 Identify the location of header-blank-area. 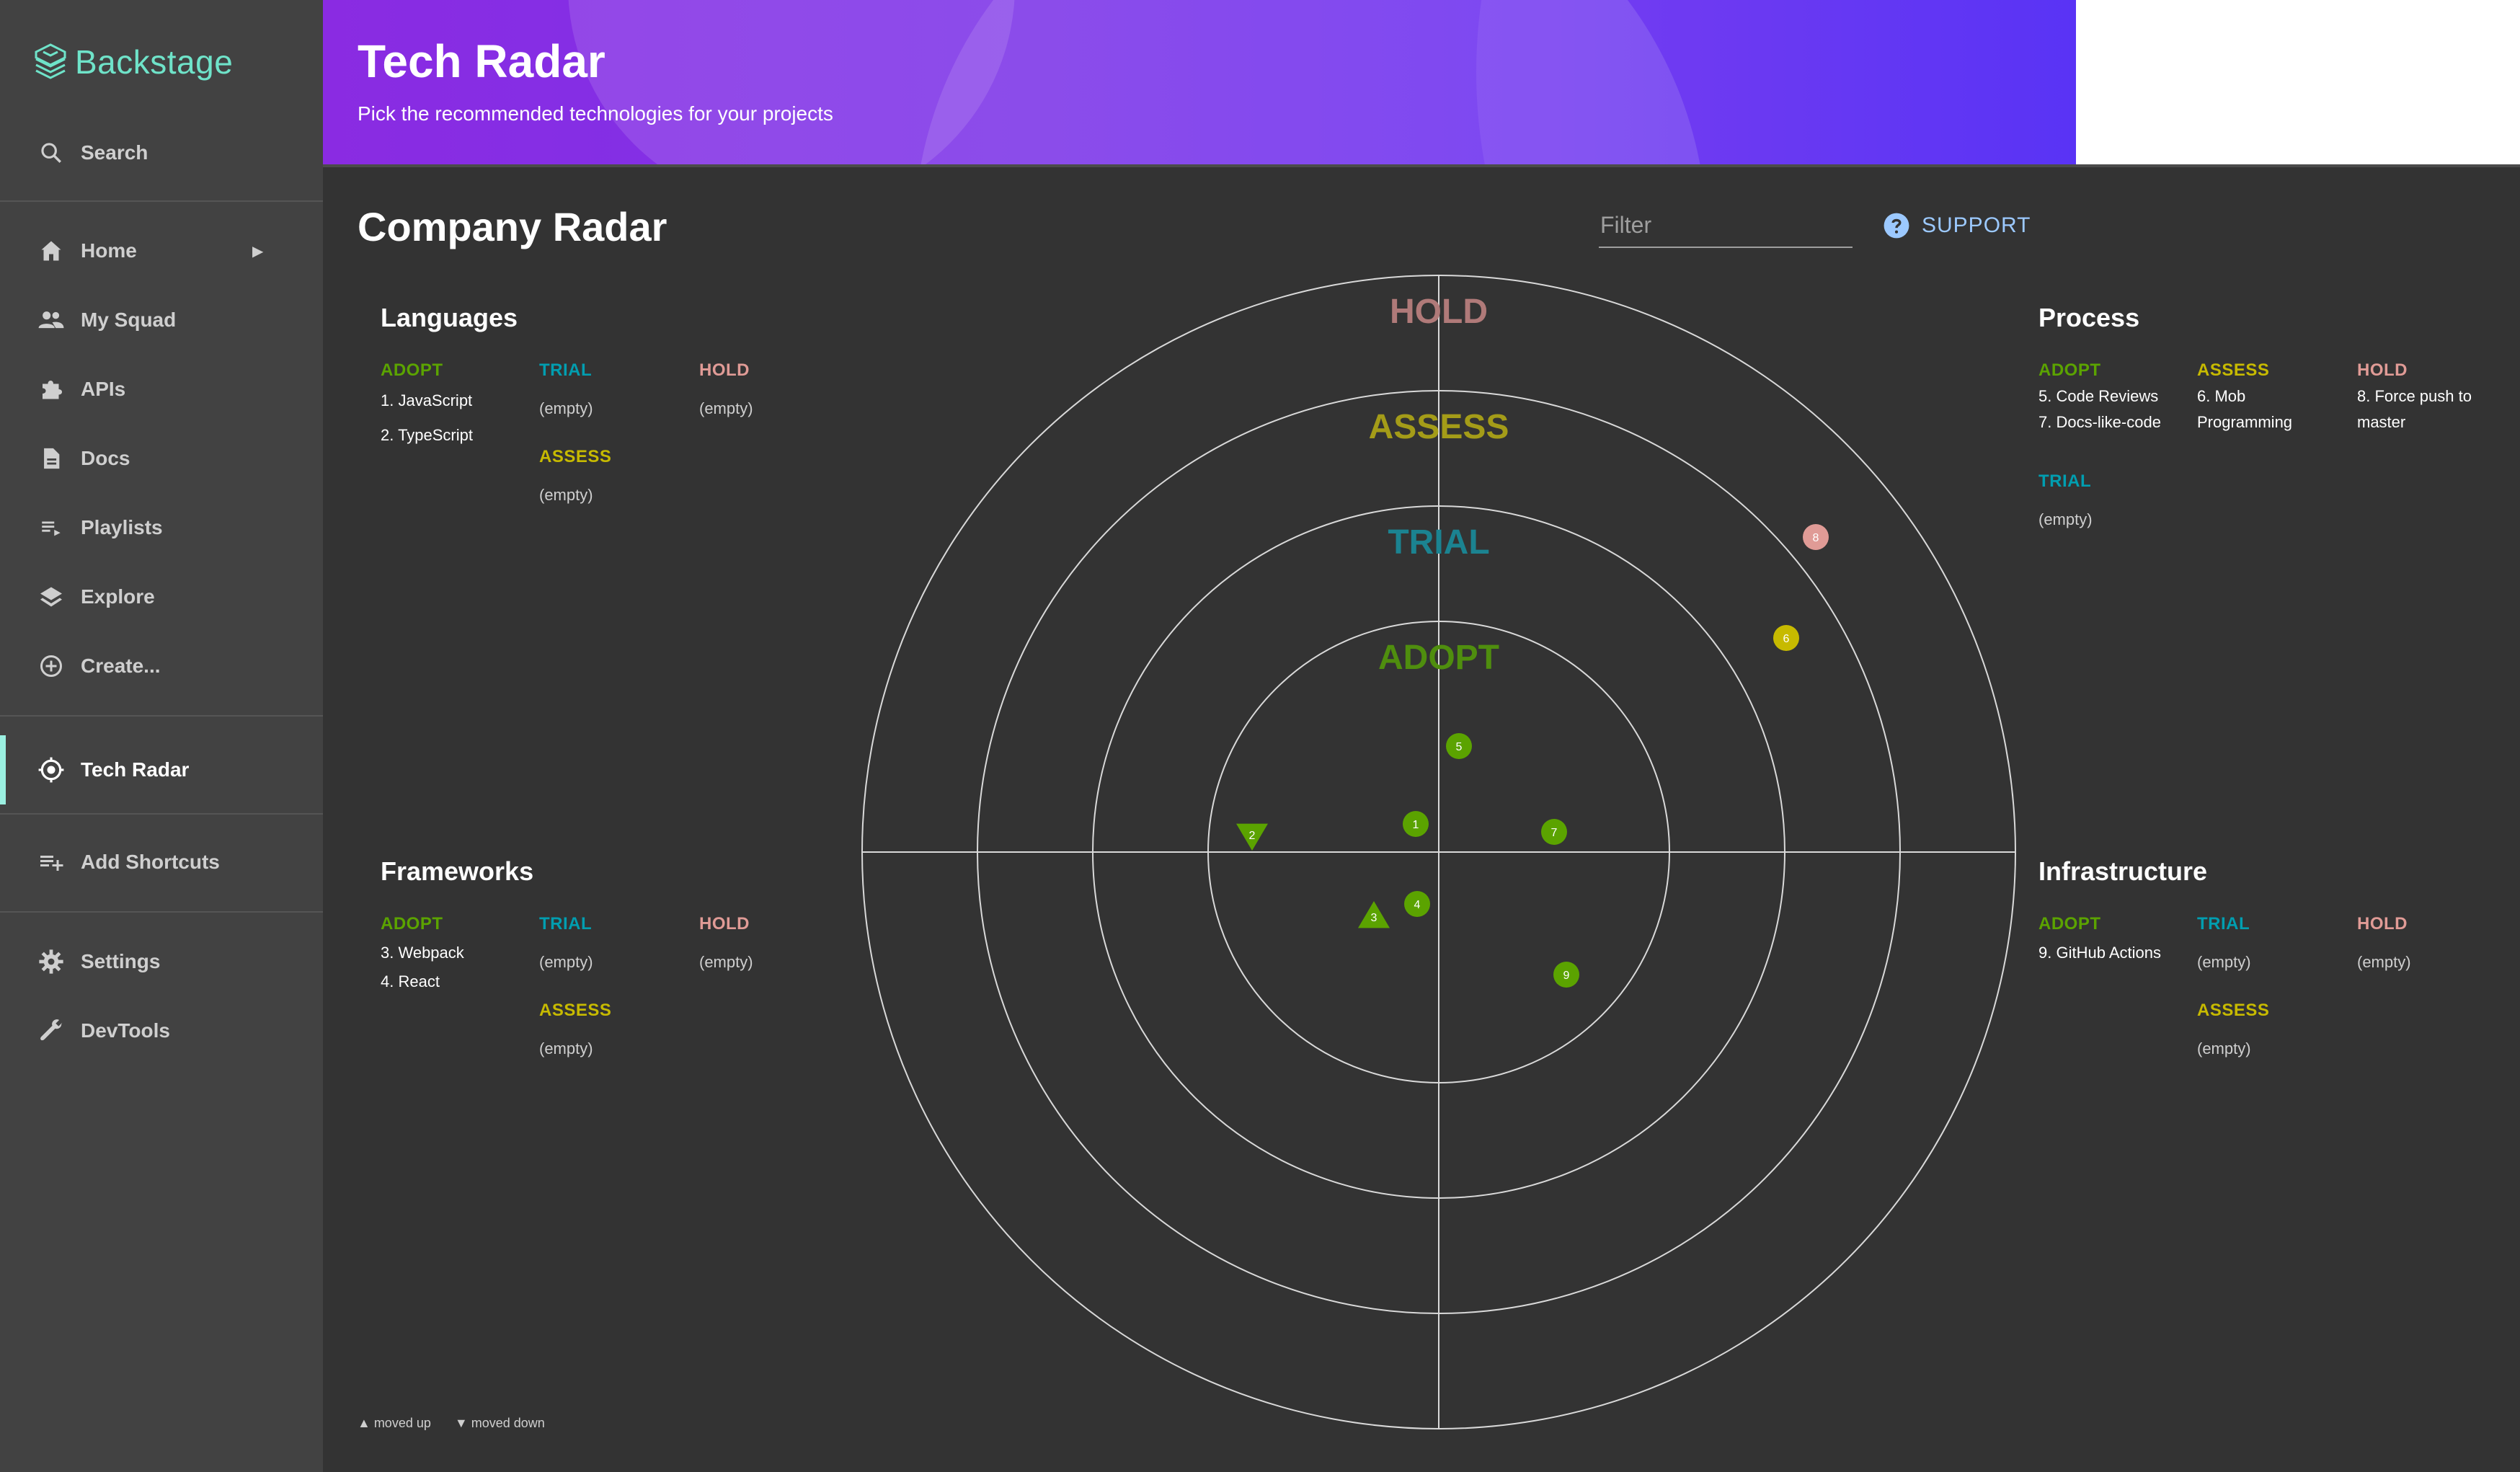
(2298, 82).